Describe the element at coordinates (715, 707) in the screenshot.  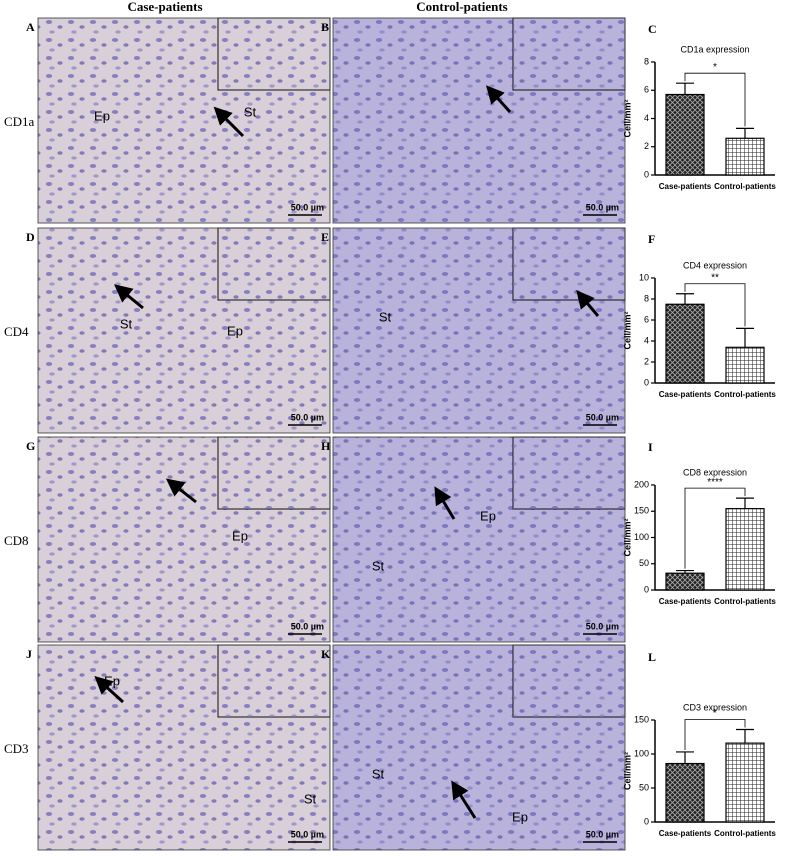
I see `chart-title: CD3 expression` at that location.